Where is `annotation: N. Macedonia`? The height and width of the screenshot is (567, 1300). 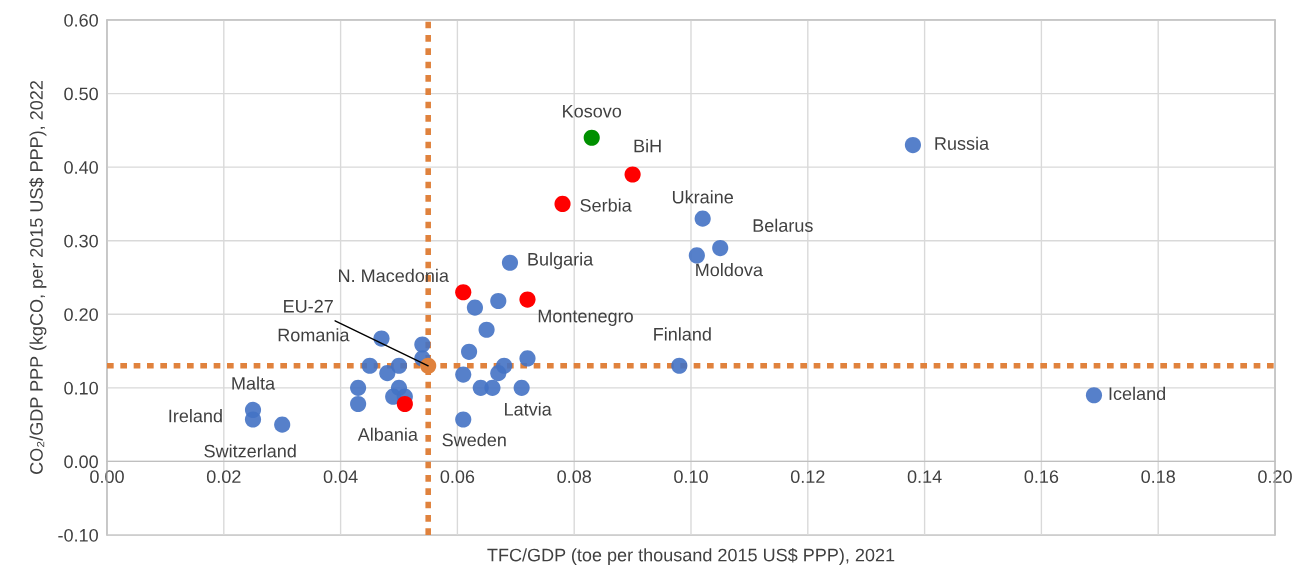
annotation: N. Macedonia is located at coordinates (394, 275).